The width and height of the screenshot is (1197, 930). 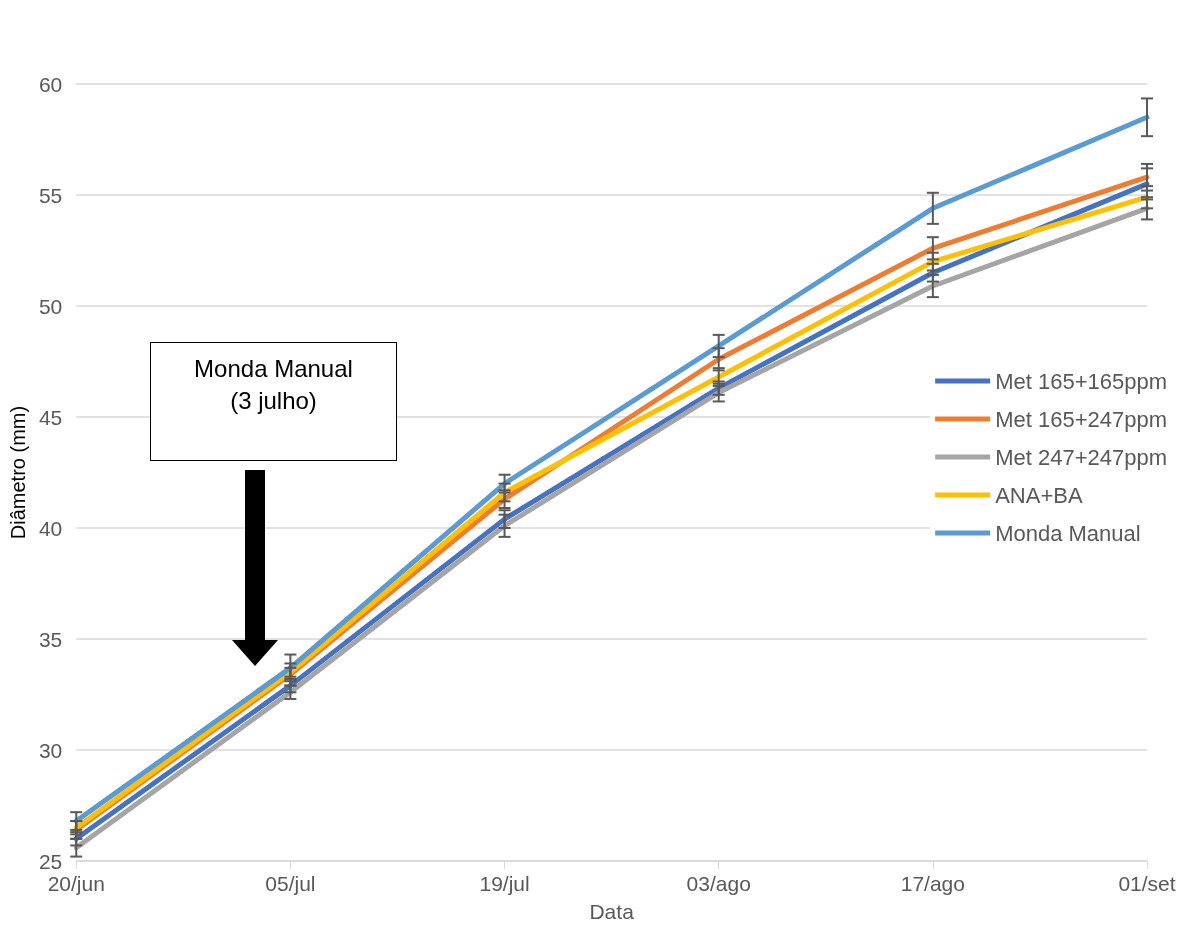 I want to click on y-tick-label: 50, so click(x=50, y=306).